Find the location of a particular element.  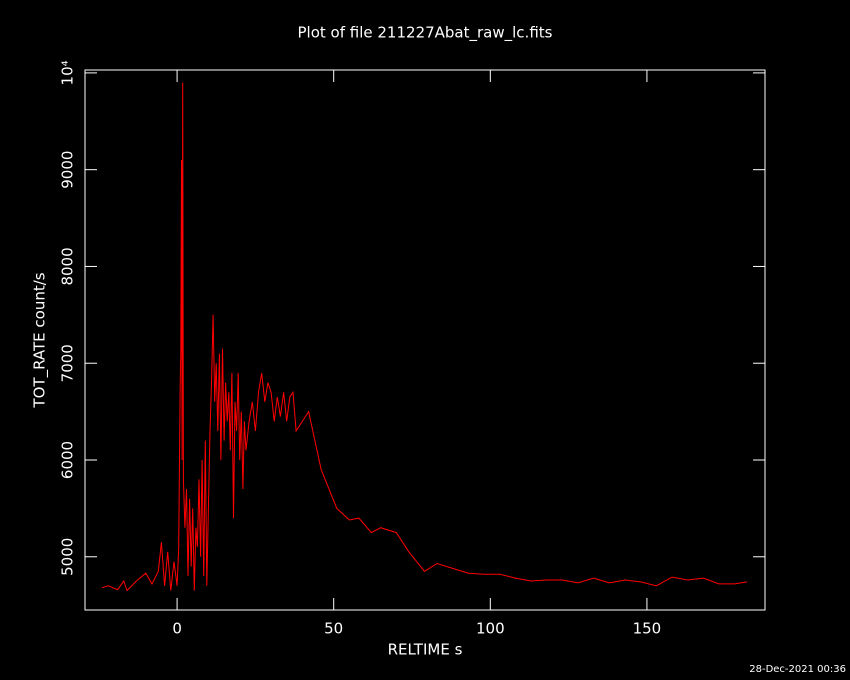

x-axis-label: RELTIME s is located at coordinates (425, 650).